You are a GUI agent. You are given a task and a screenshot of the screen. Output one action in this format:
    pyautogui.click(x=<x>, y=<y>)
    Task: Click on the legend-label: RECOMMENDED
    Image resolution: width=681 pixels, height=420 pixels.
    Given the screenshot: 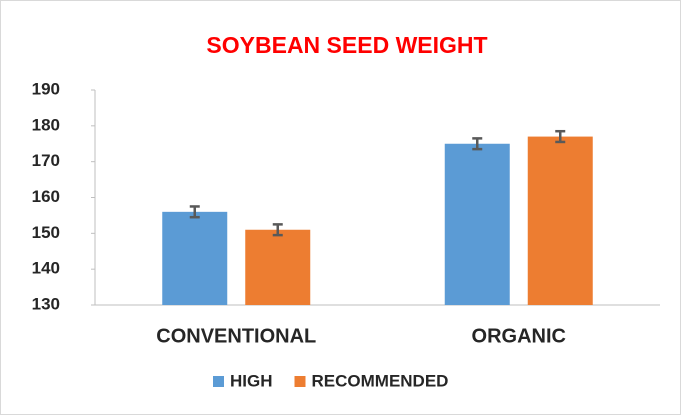 What is the action you would take?
    pyautogui.click(x=380, y=380)
    